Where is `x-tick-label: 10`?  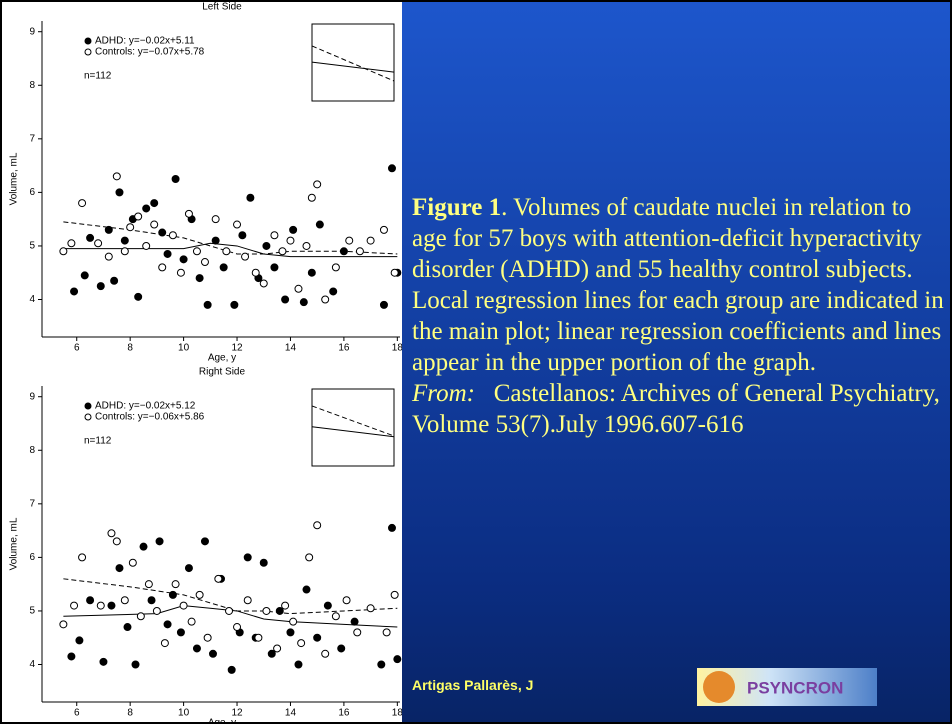
x-tick-label: 10 is located at coordinates (184, 348).